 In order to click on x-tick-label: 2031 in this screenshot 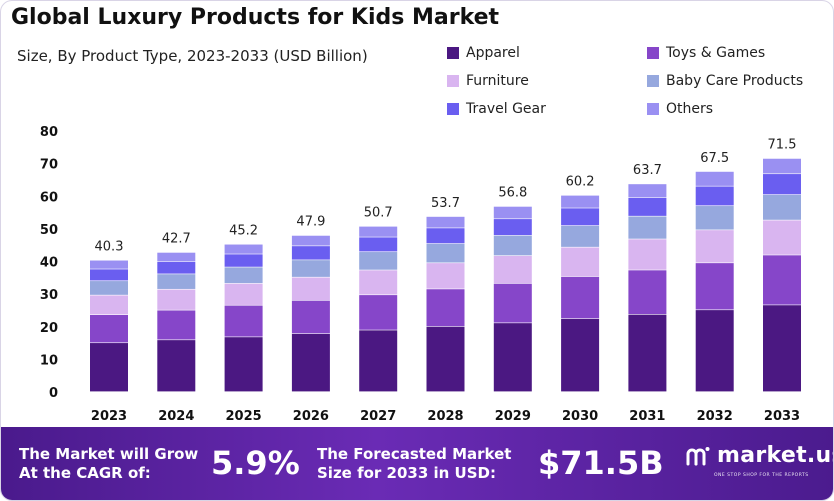, I will do `click(647, 416)`.